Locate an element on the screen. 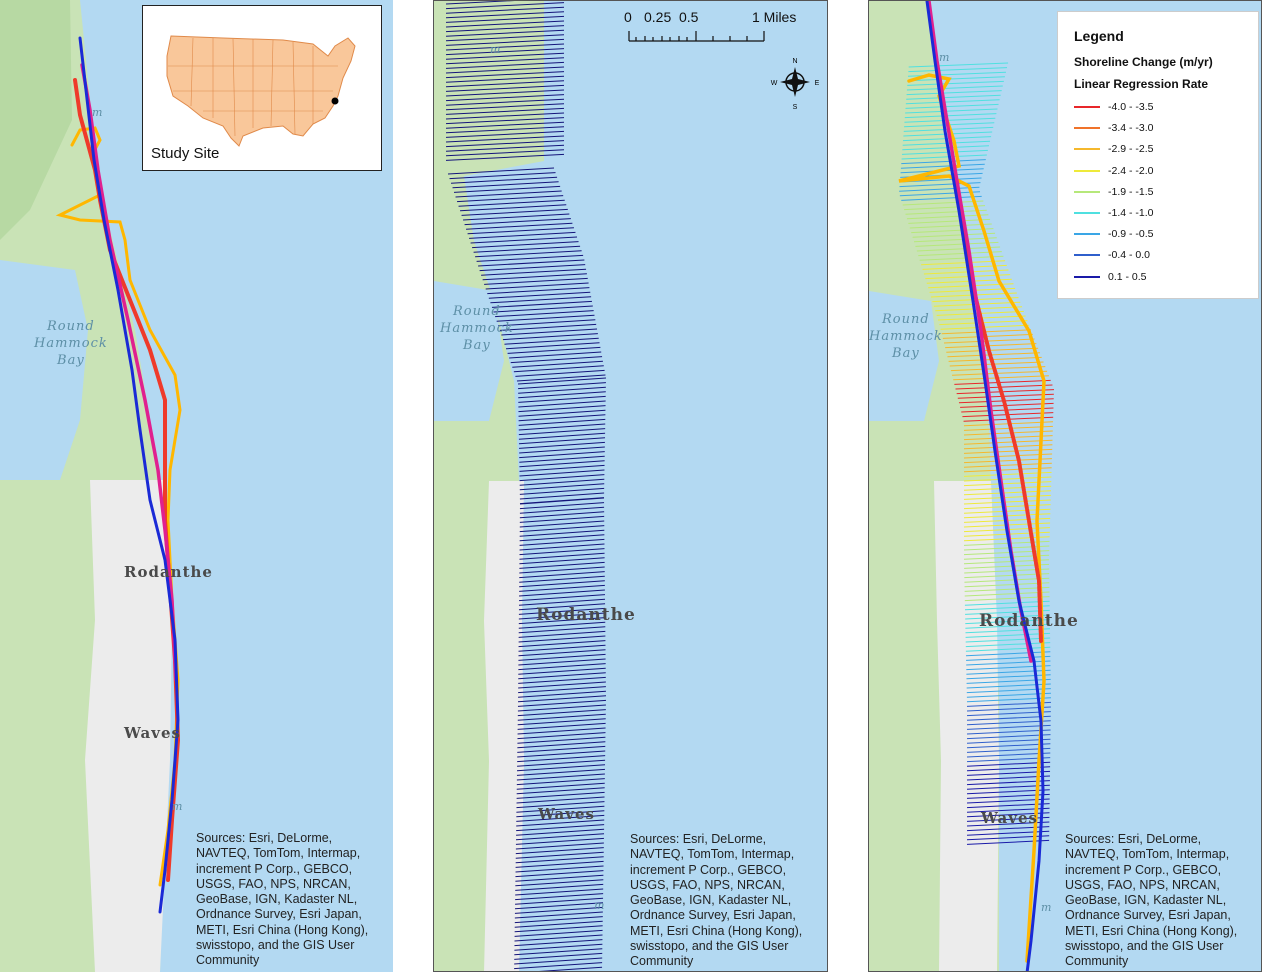 Image resolution: width=1262 pixels, height=972 pixels. legend-item: -3.4 - -3.0 is located at coordinates (1114, 128).